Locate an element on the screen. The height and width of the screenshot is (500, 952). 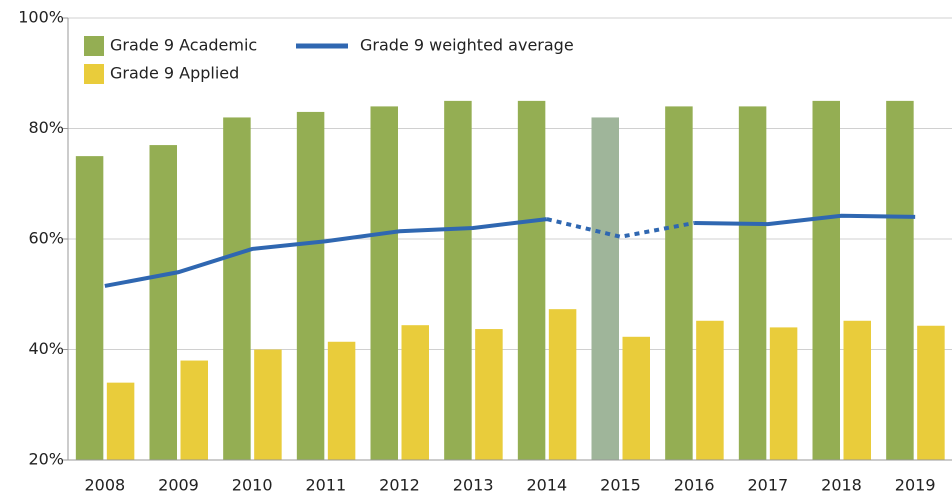
x-tick-label: 2011 is located at coordinates (325, 485).